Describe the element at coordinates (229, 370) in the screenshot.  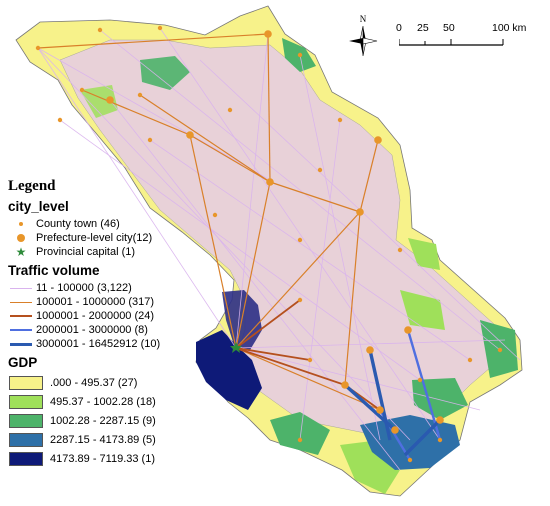
I see `navy-district` at that location.